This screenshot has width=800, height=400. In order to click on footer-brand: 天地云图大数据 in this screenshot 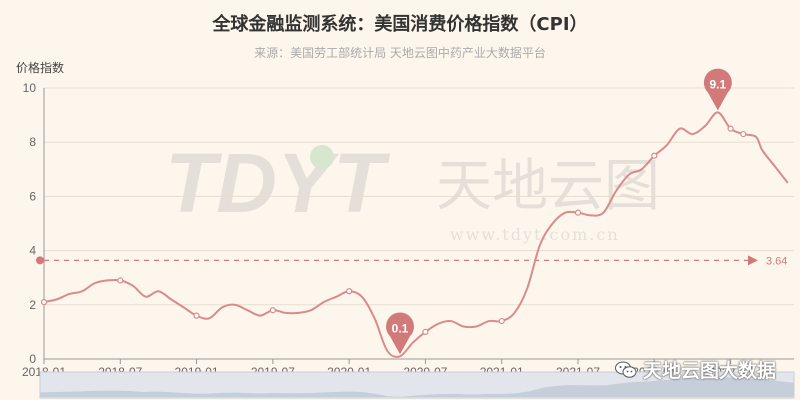, I will do `click(695, 369)`.